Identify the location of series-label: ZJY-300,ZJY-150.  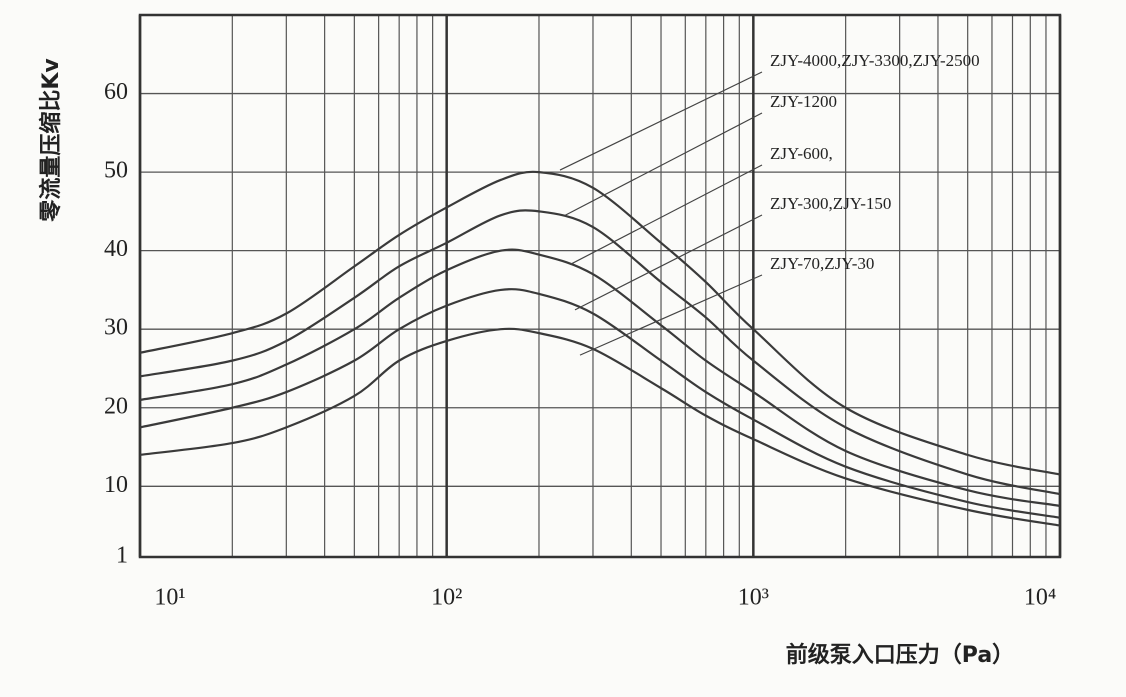
(830, 203).